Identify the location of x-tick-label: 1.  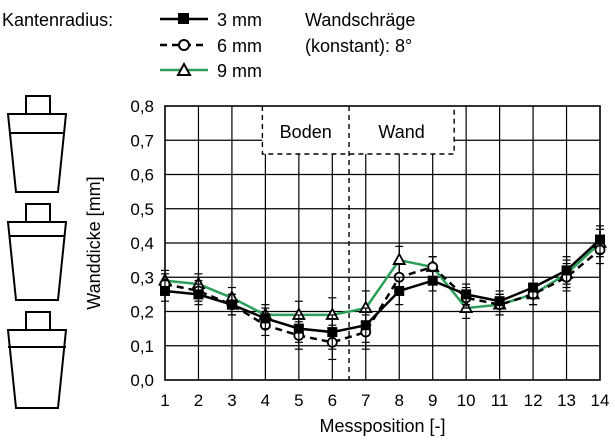
(164, 400).